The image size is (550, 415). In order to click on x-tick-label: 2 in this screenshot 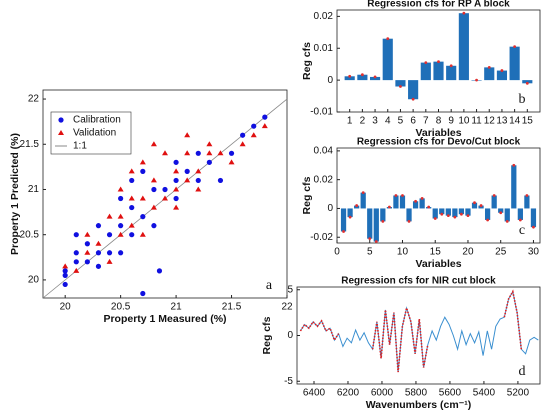, I will do `click(363, 121)`.